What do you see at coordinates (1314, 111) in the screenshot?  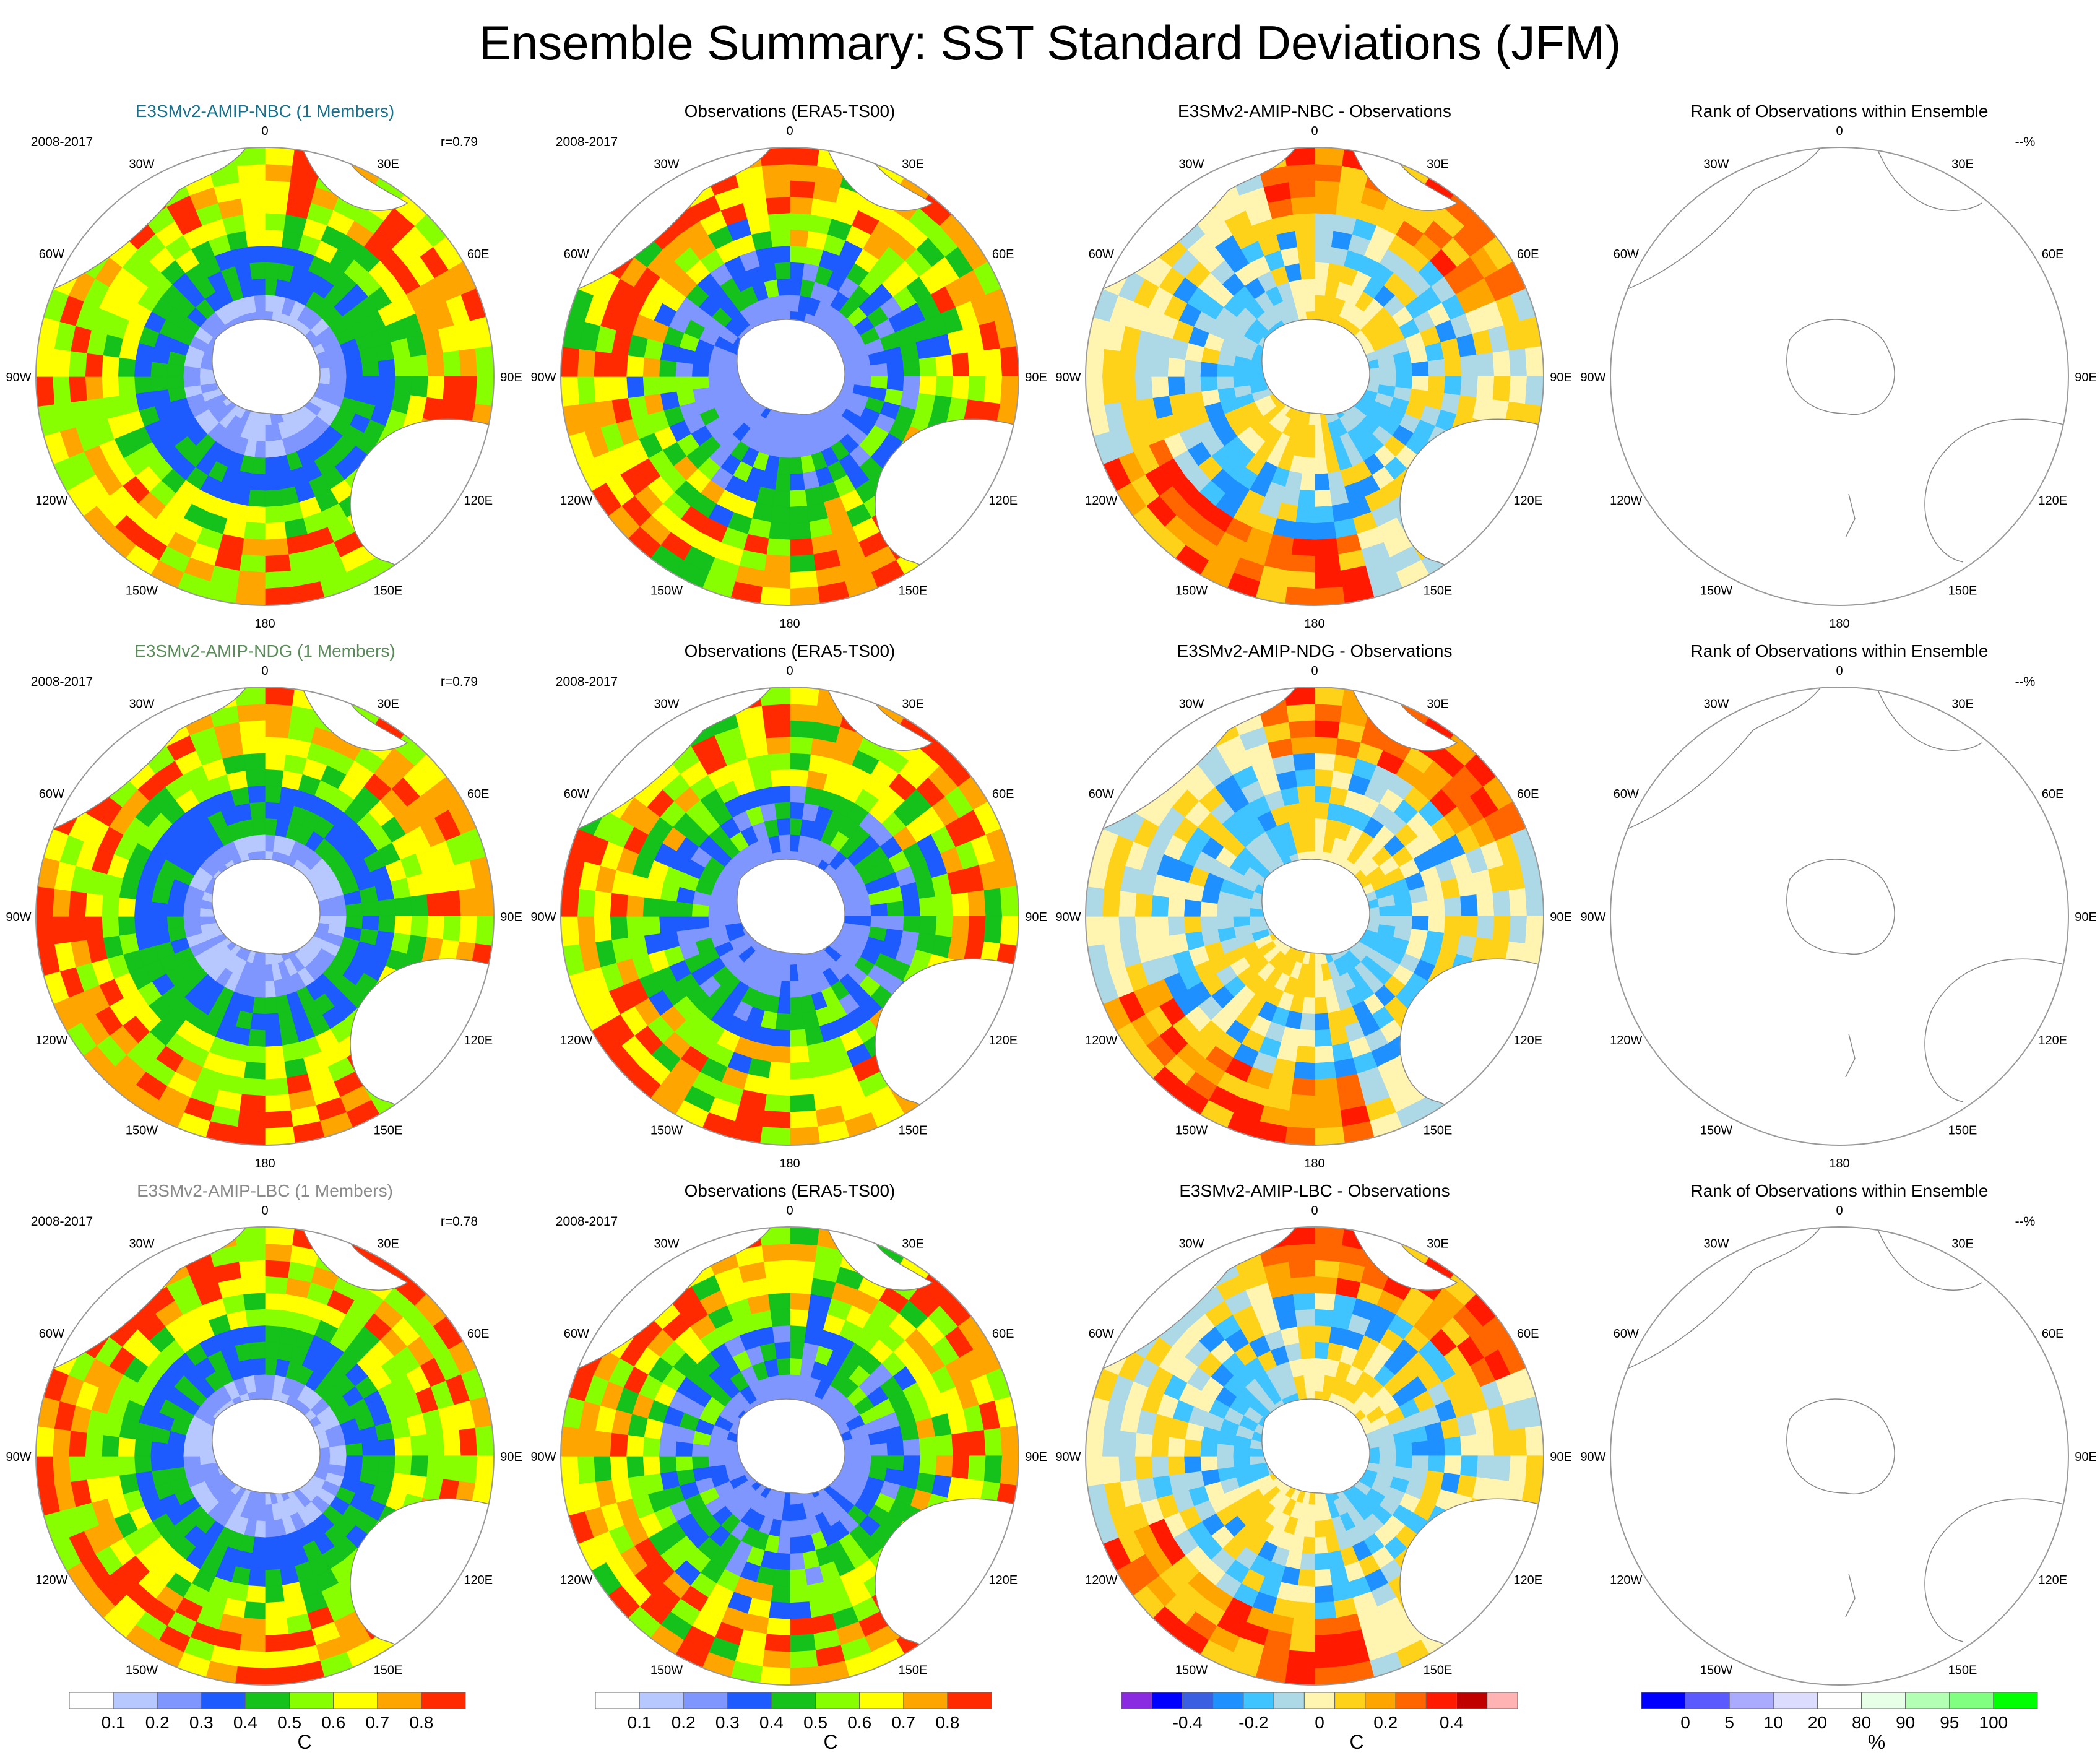 I see `panel-title: E3SMv2-AMIP-NBC - Observations` at bounding box center [1314, 111].